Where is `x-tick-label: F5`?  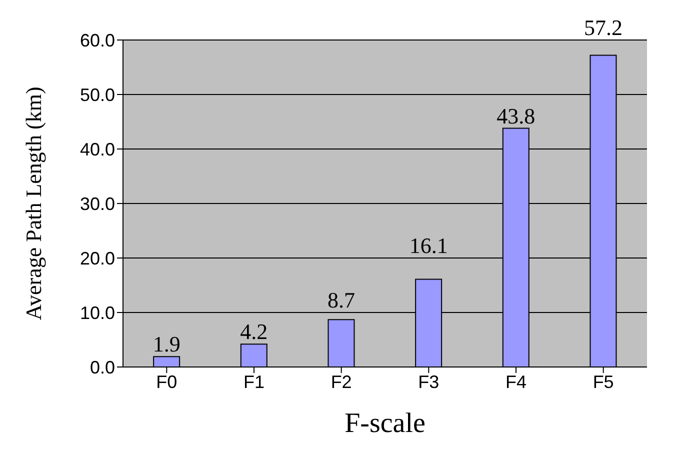
x-tick-label: F5 is located at coordinates (603, 382).